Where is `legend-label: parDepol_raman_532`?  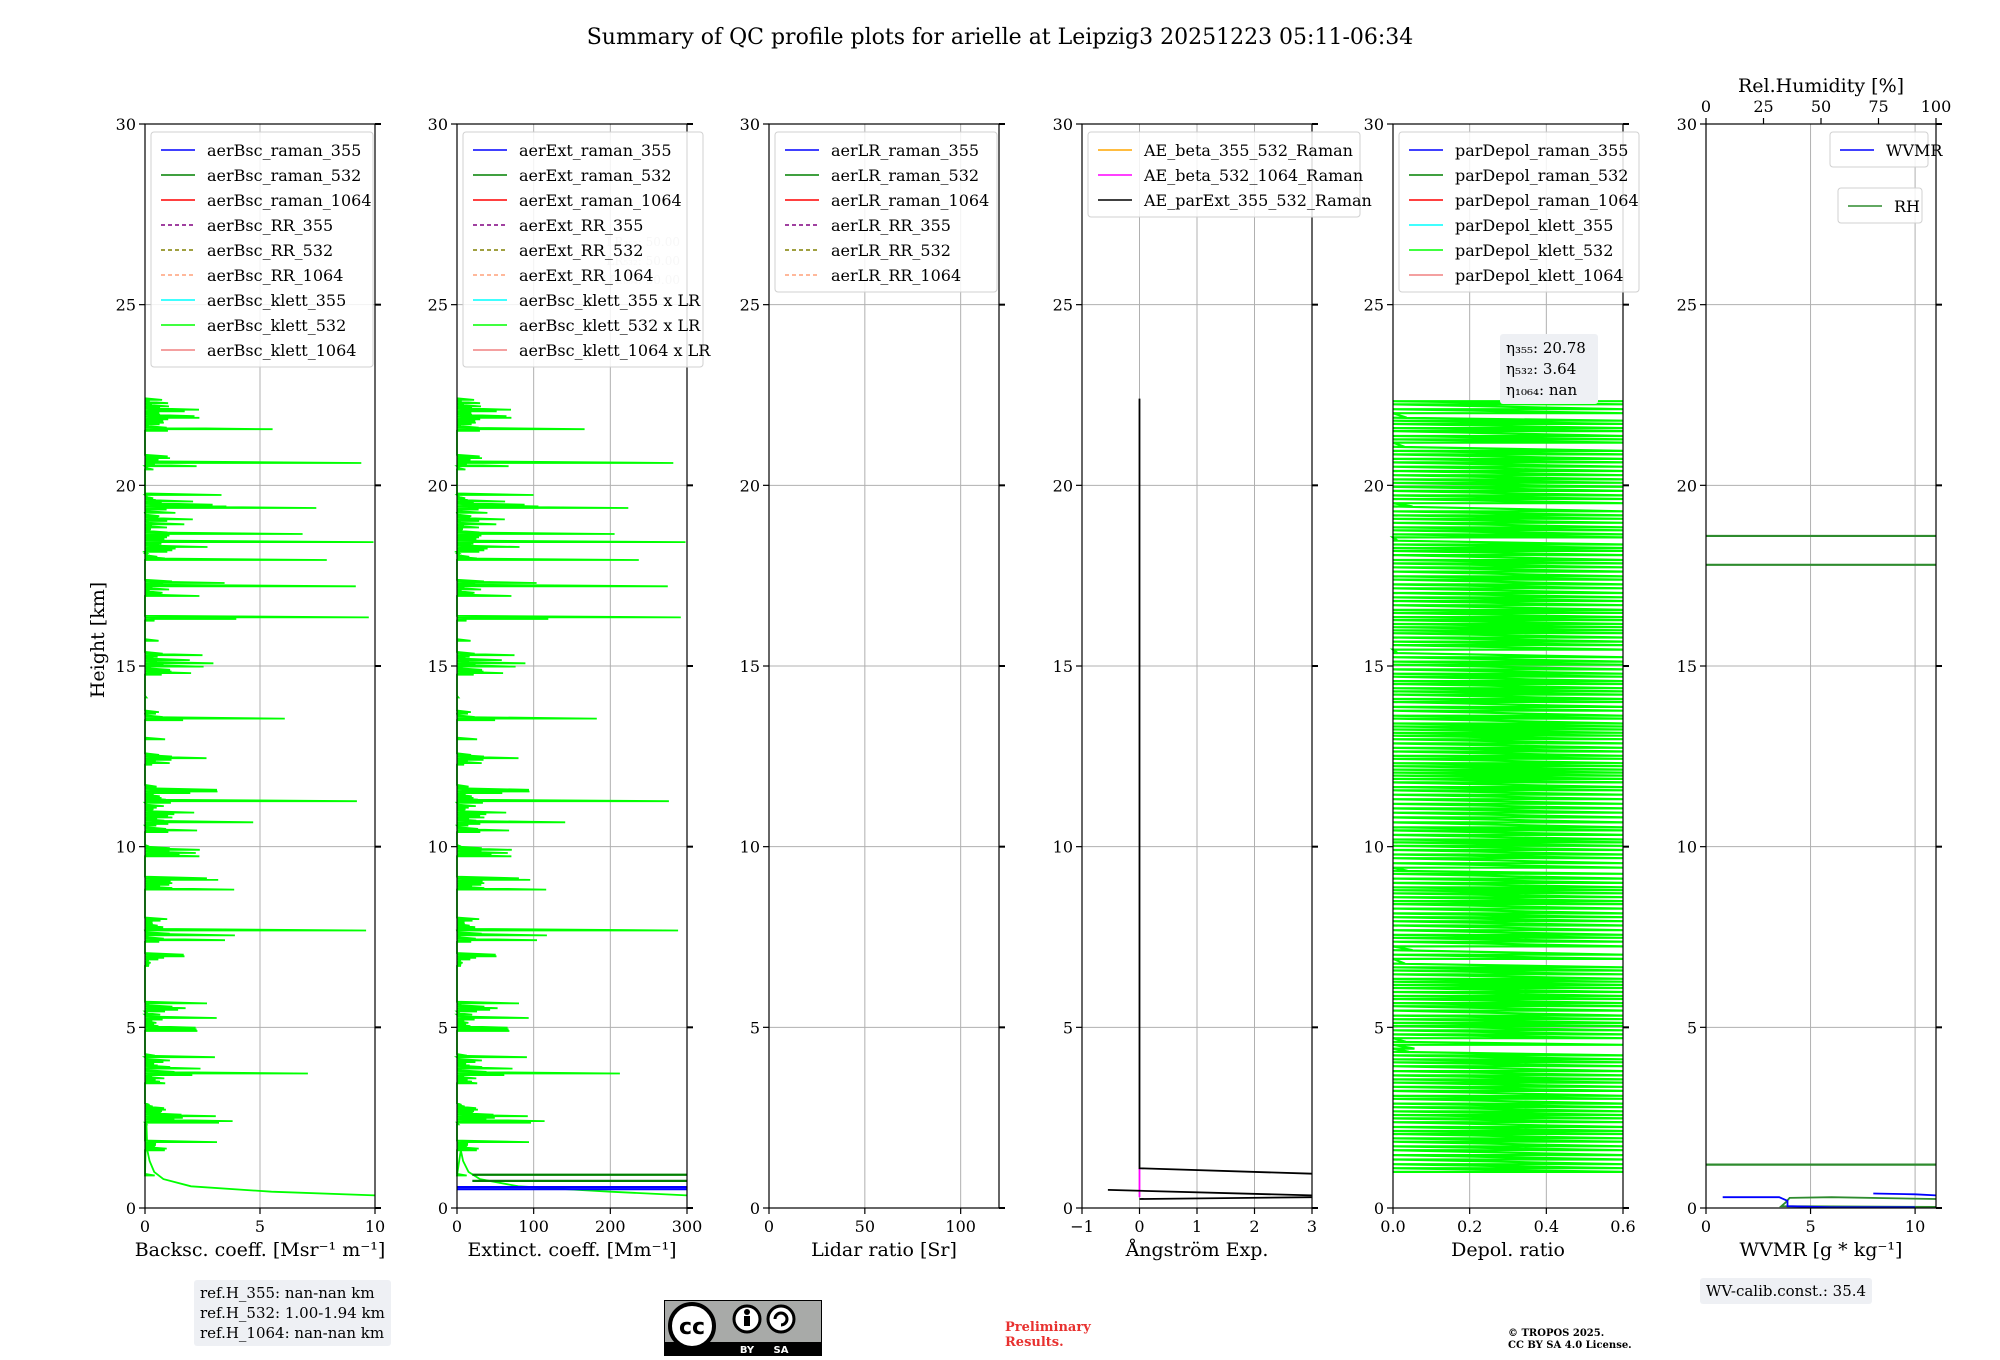
legend-label: parDepol_raman_532 is located at coordinates (1541, 175).